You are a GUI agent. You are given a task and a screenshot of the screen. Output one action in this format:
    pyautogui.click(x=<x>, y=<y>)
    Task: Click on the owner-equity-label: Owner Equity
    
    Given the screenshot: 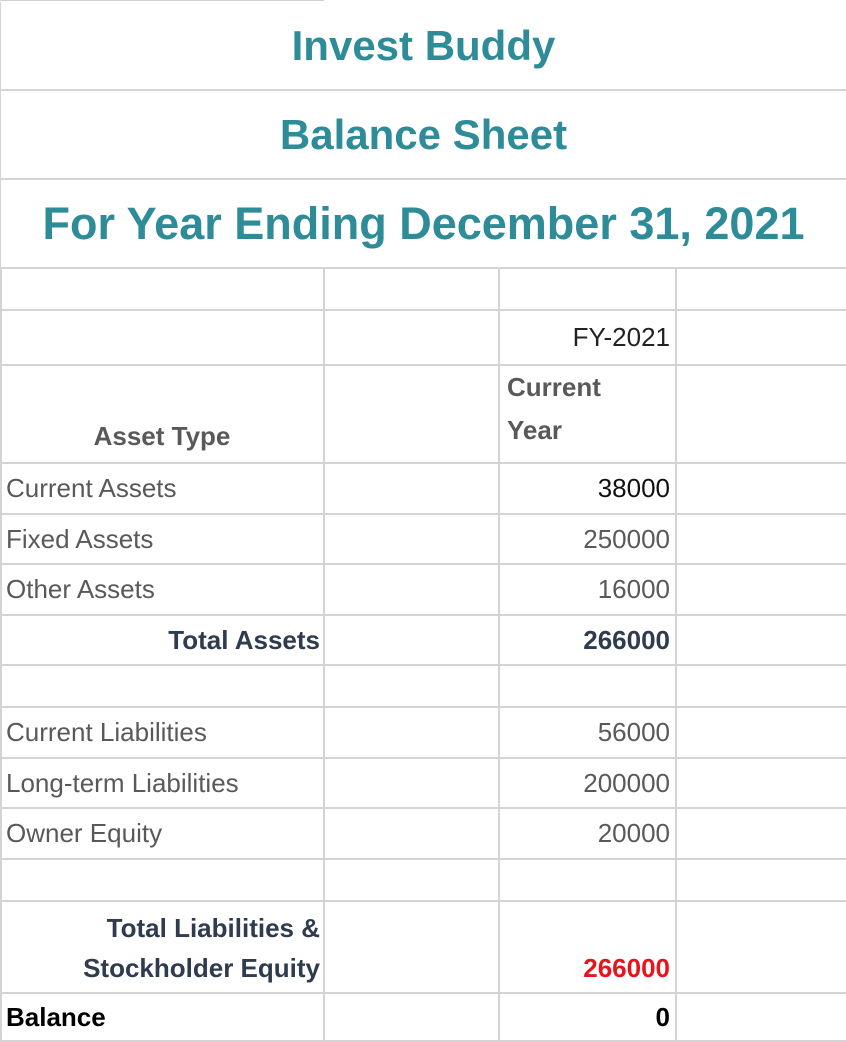 What is the action you would take?
    pyautogui.click(x=84, y=833)
    